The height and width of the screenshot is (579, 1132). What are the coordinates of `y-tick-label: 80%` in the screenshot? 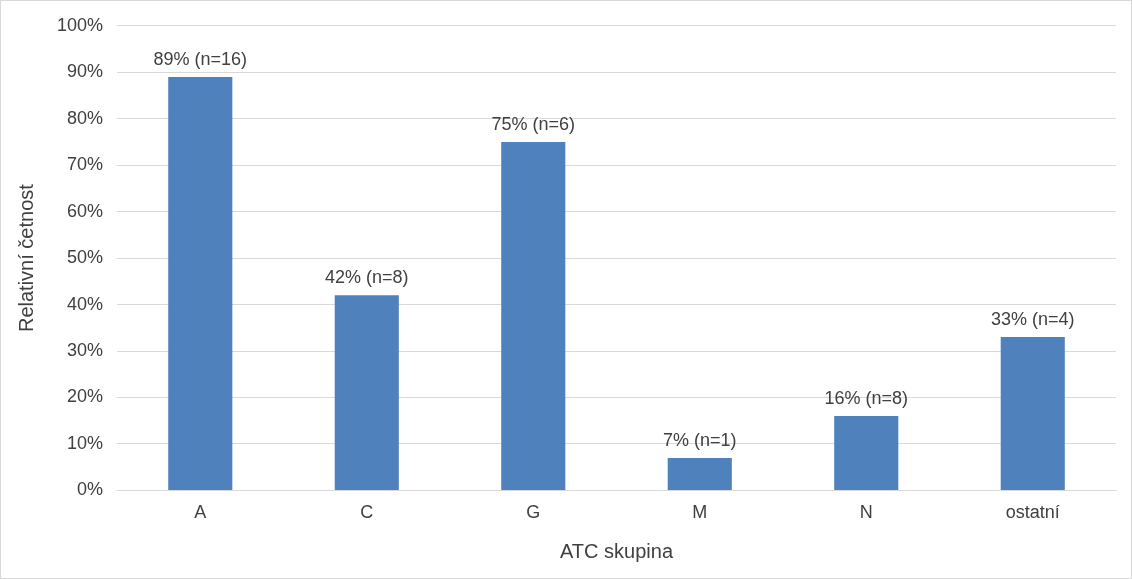 It's located at (85, 117).